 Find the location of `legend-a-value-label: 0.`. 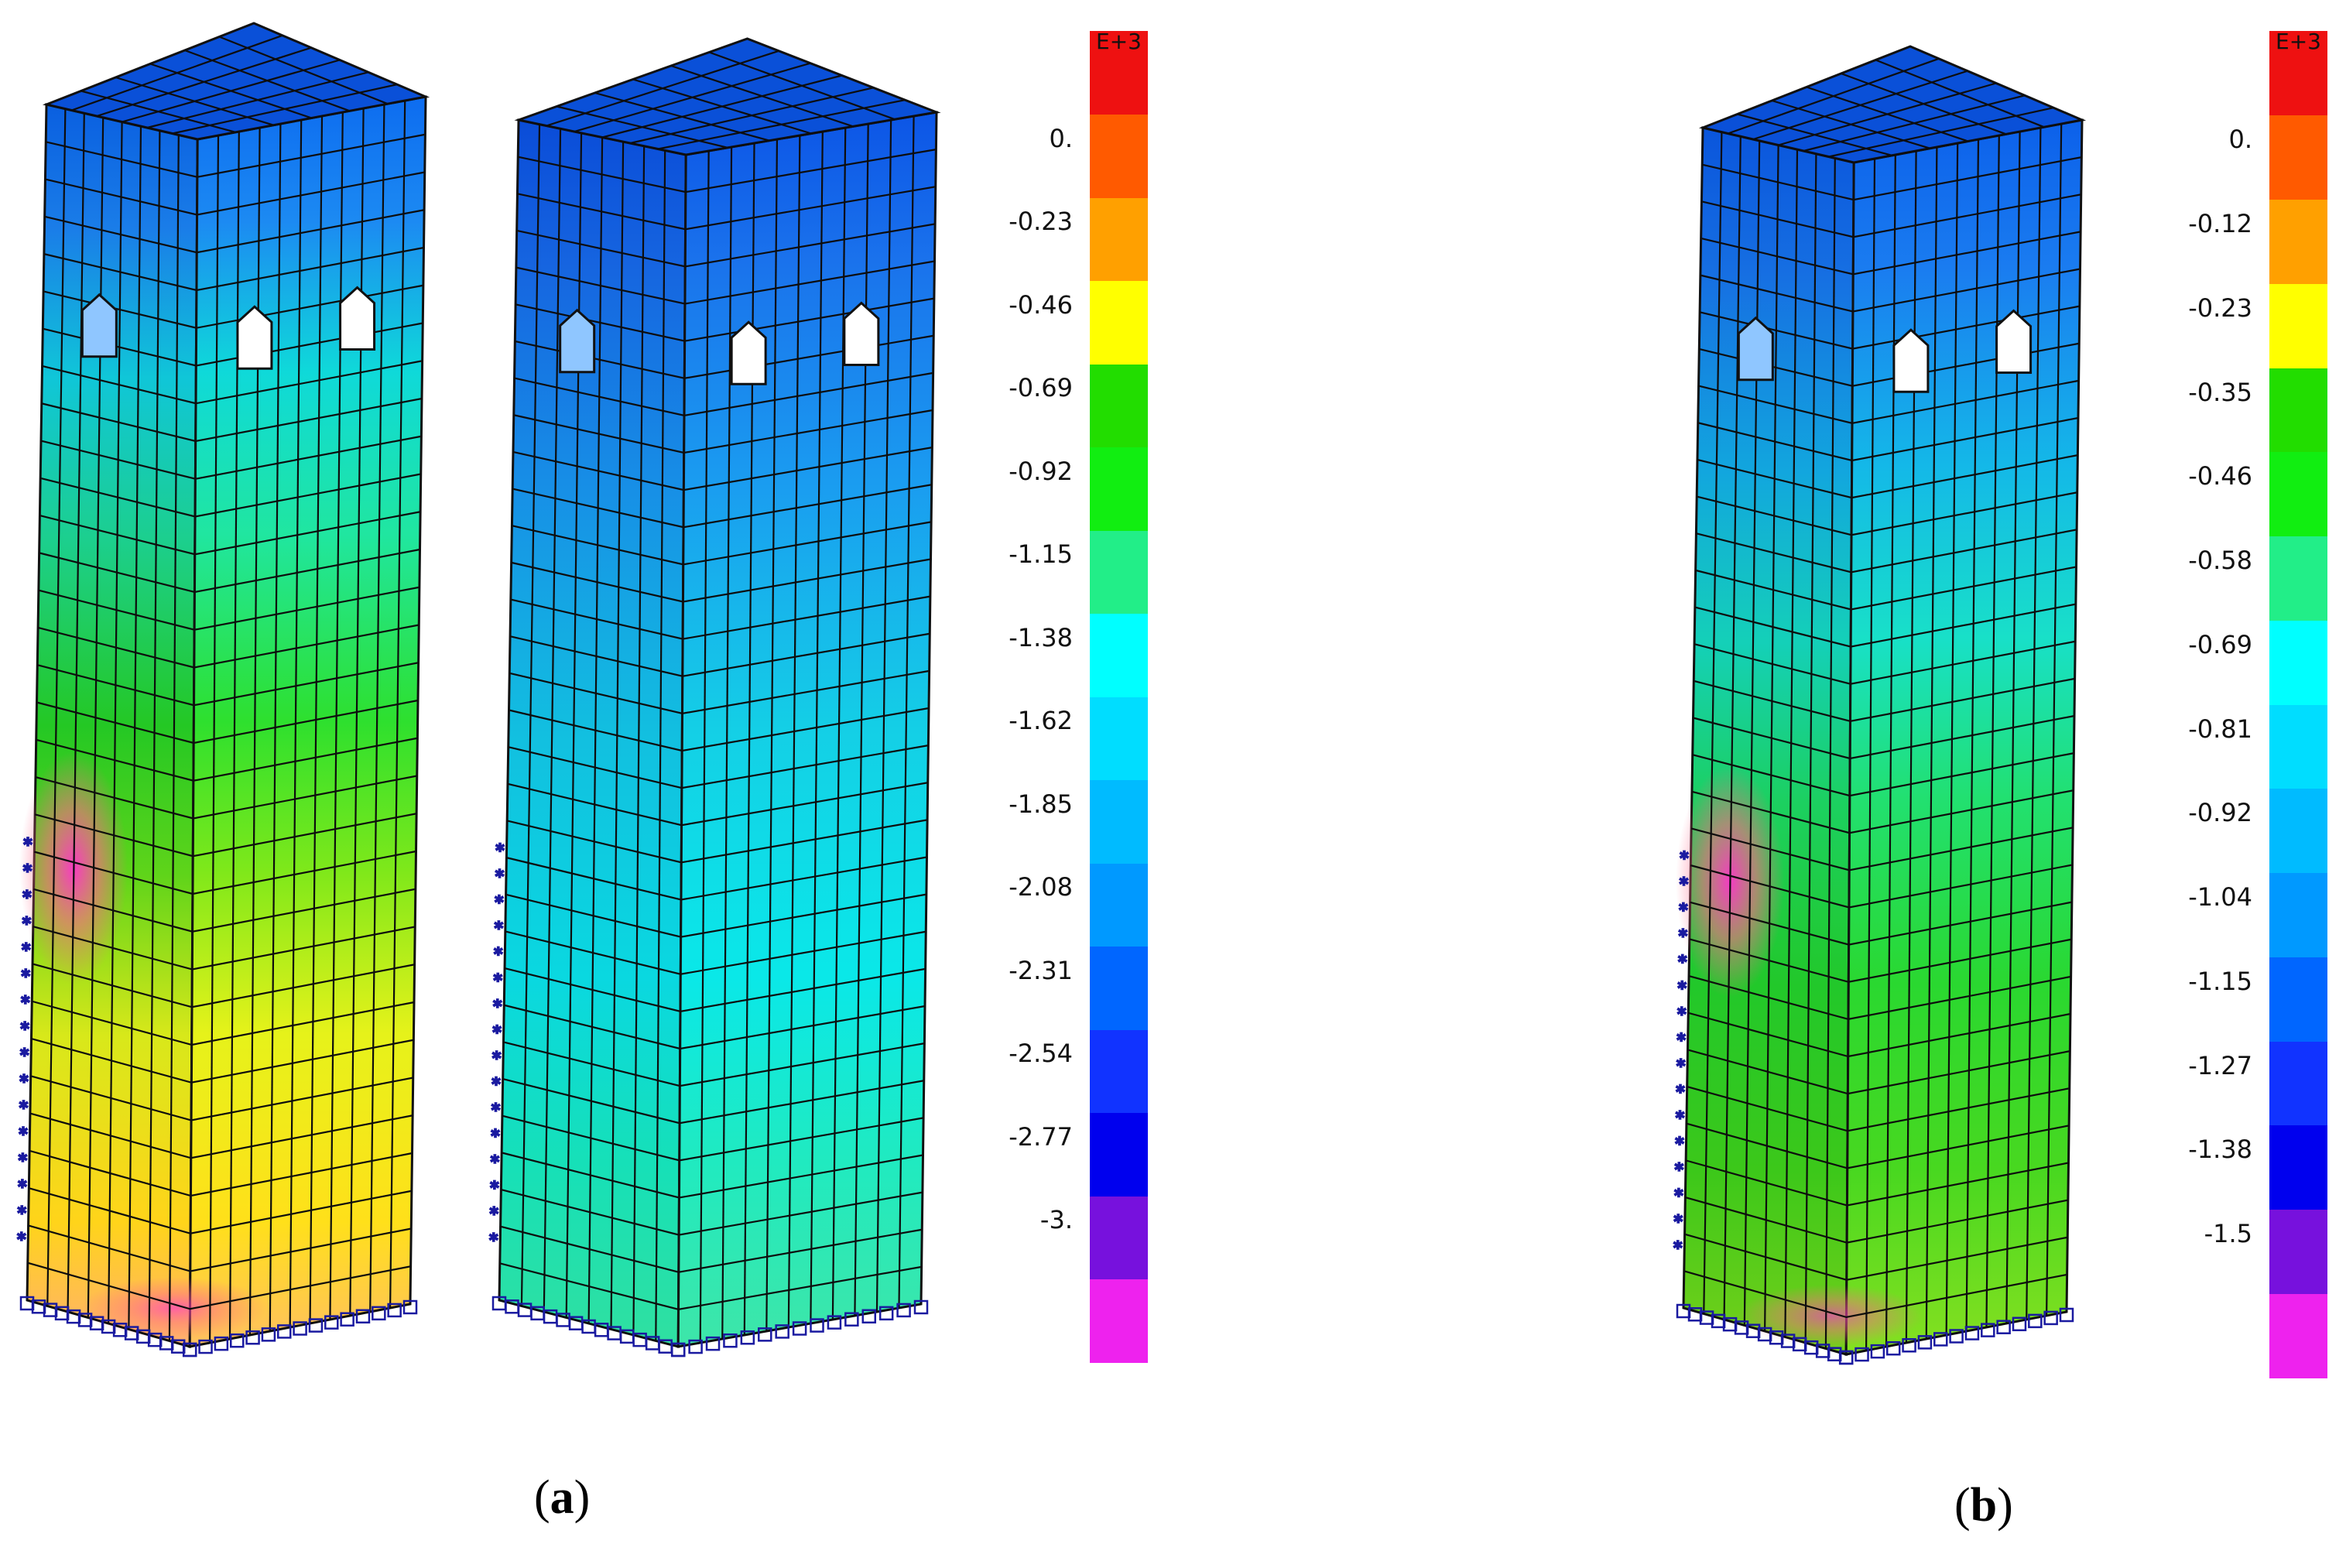

legend-a-value-label: 0. is located at coordinates (1061, 138).